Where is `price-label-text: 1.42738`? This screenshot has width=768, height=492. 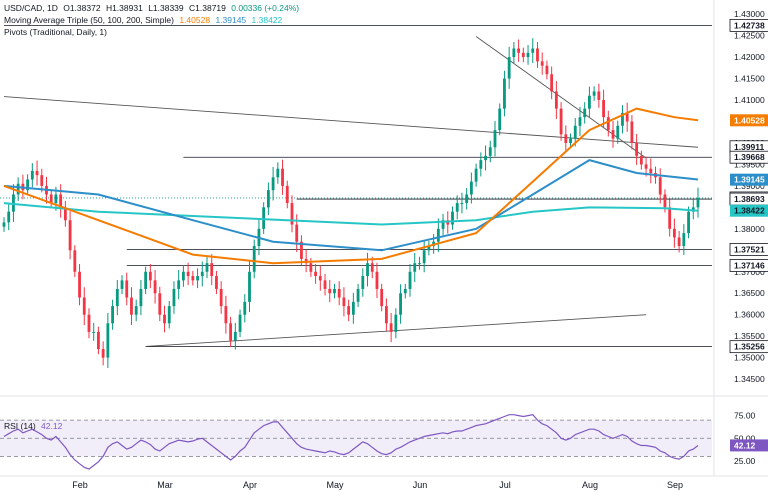 price-label-text: 1.42738 is located at coordinates (749, 25).